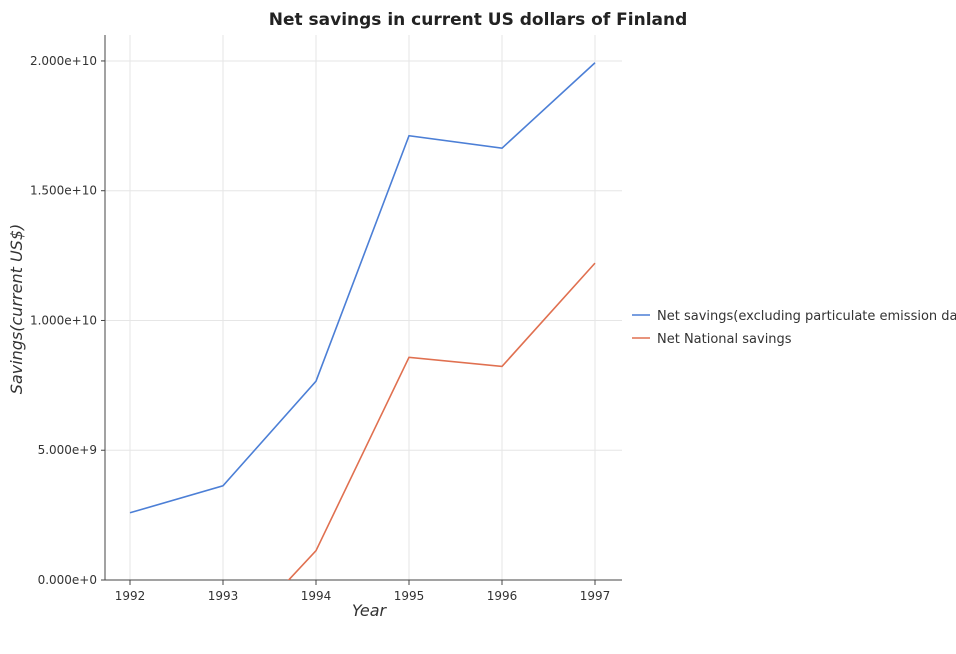  I want to click on y-tick-label: 2.000e+10, so click(63, 61).